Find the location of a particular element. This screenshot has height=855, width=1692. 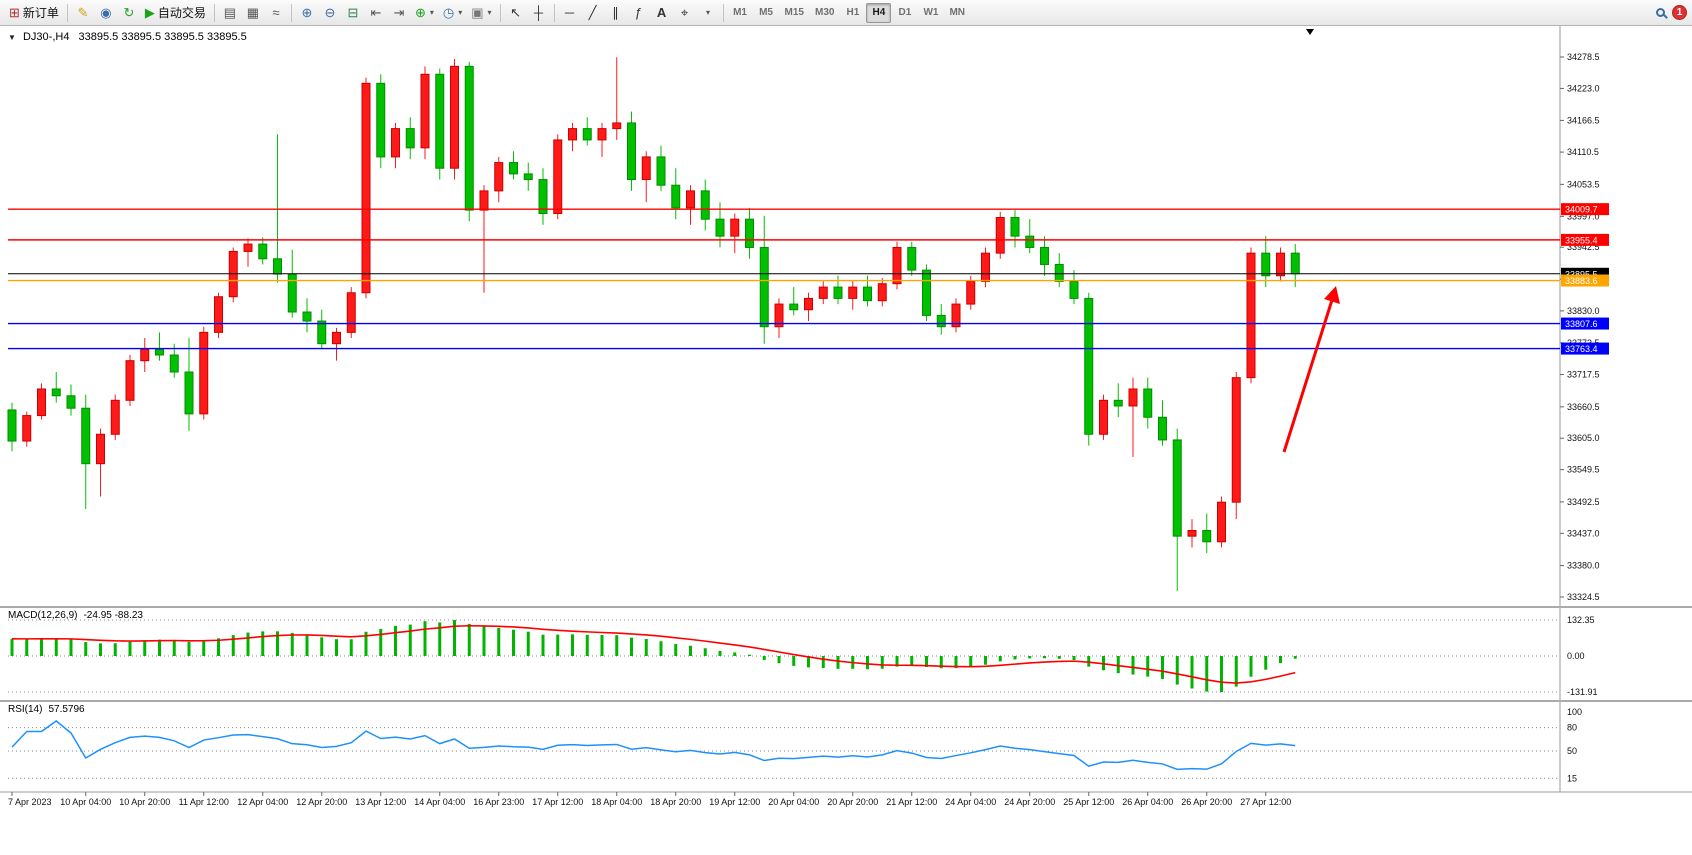

timeframe-h1: H1 is located at coordinates (853, 12).